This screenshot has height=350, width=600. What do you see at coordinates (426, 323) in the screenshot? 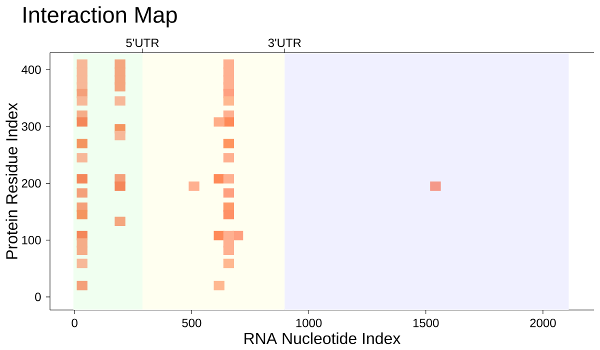
I see `x-tick-label: 1500` at bounding box center [426, 323].